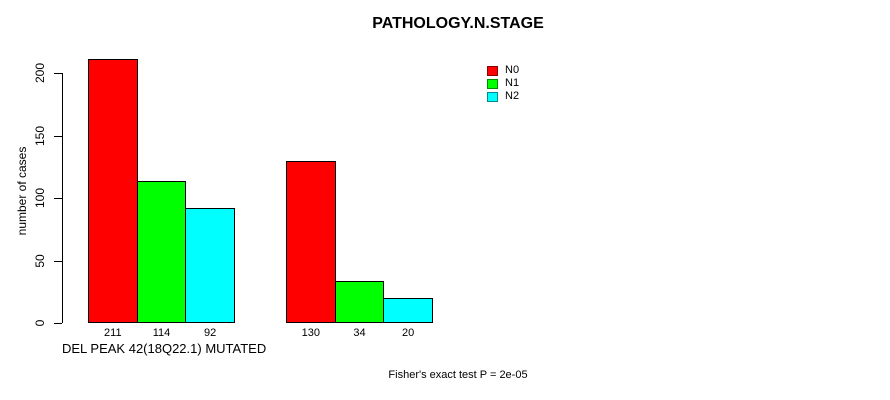  I want to click on bar-n0-group2, so click(311, 241).